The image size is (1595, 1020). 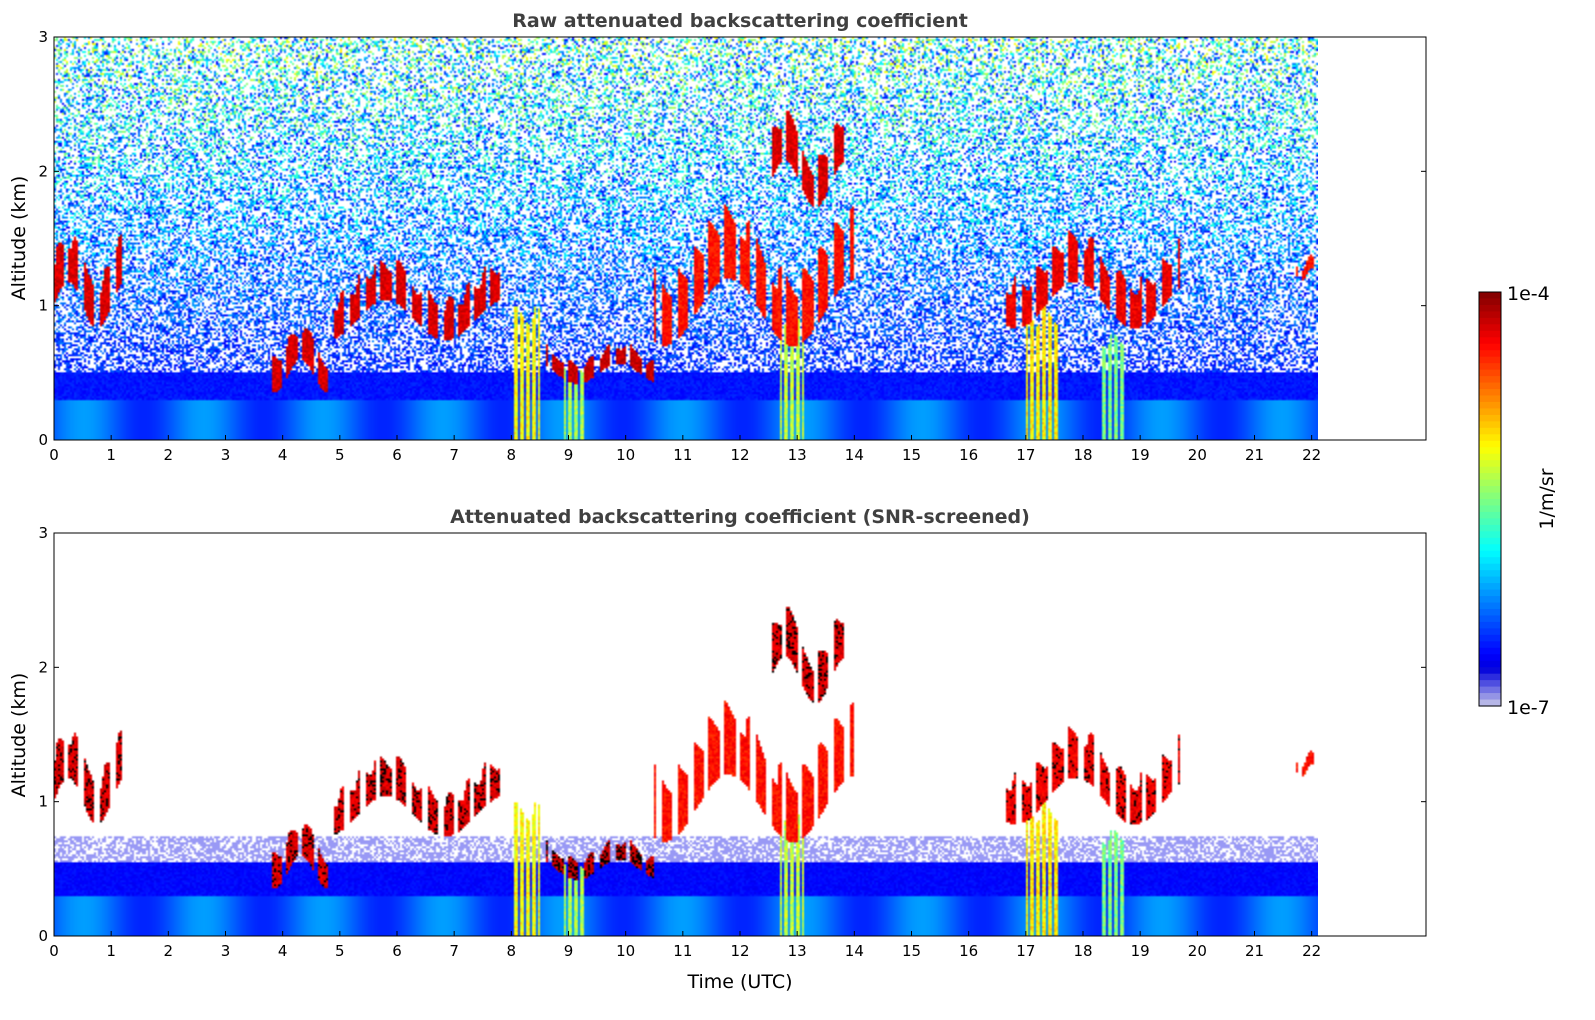 I want to click on colorbar-frame, so click(x=1490, y=499).